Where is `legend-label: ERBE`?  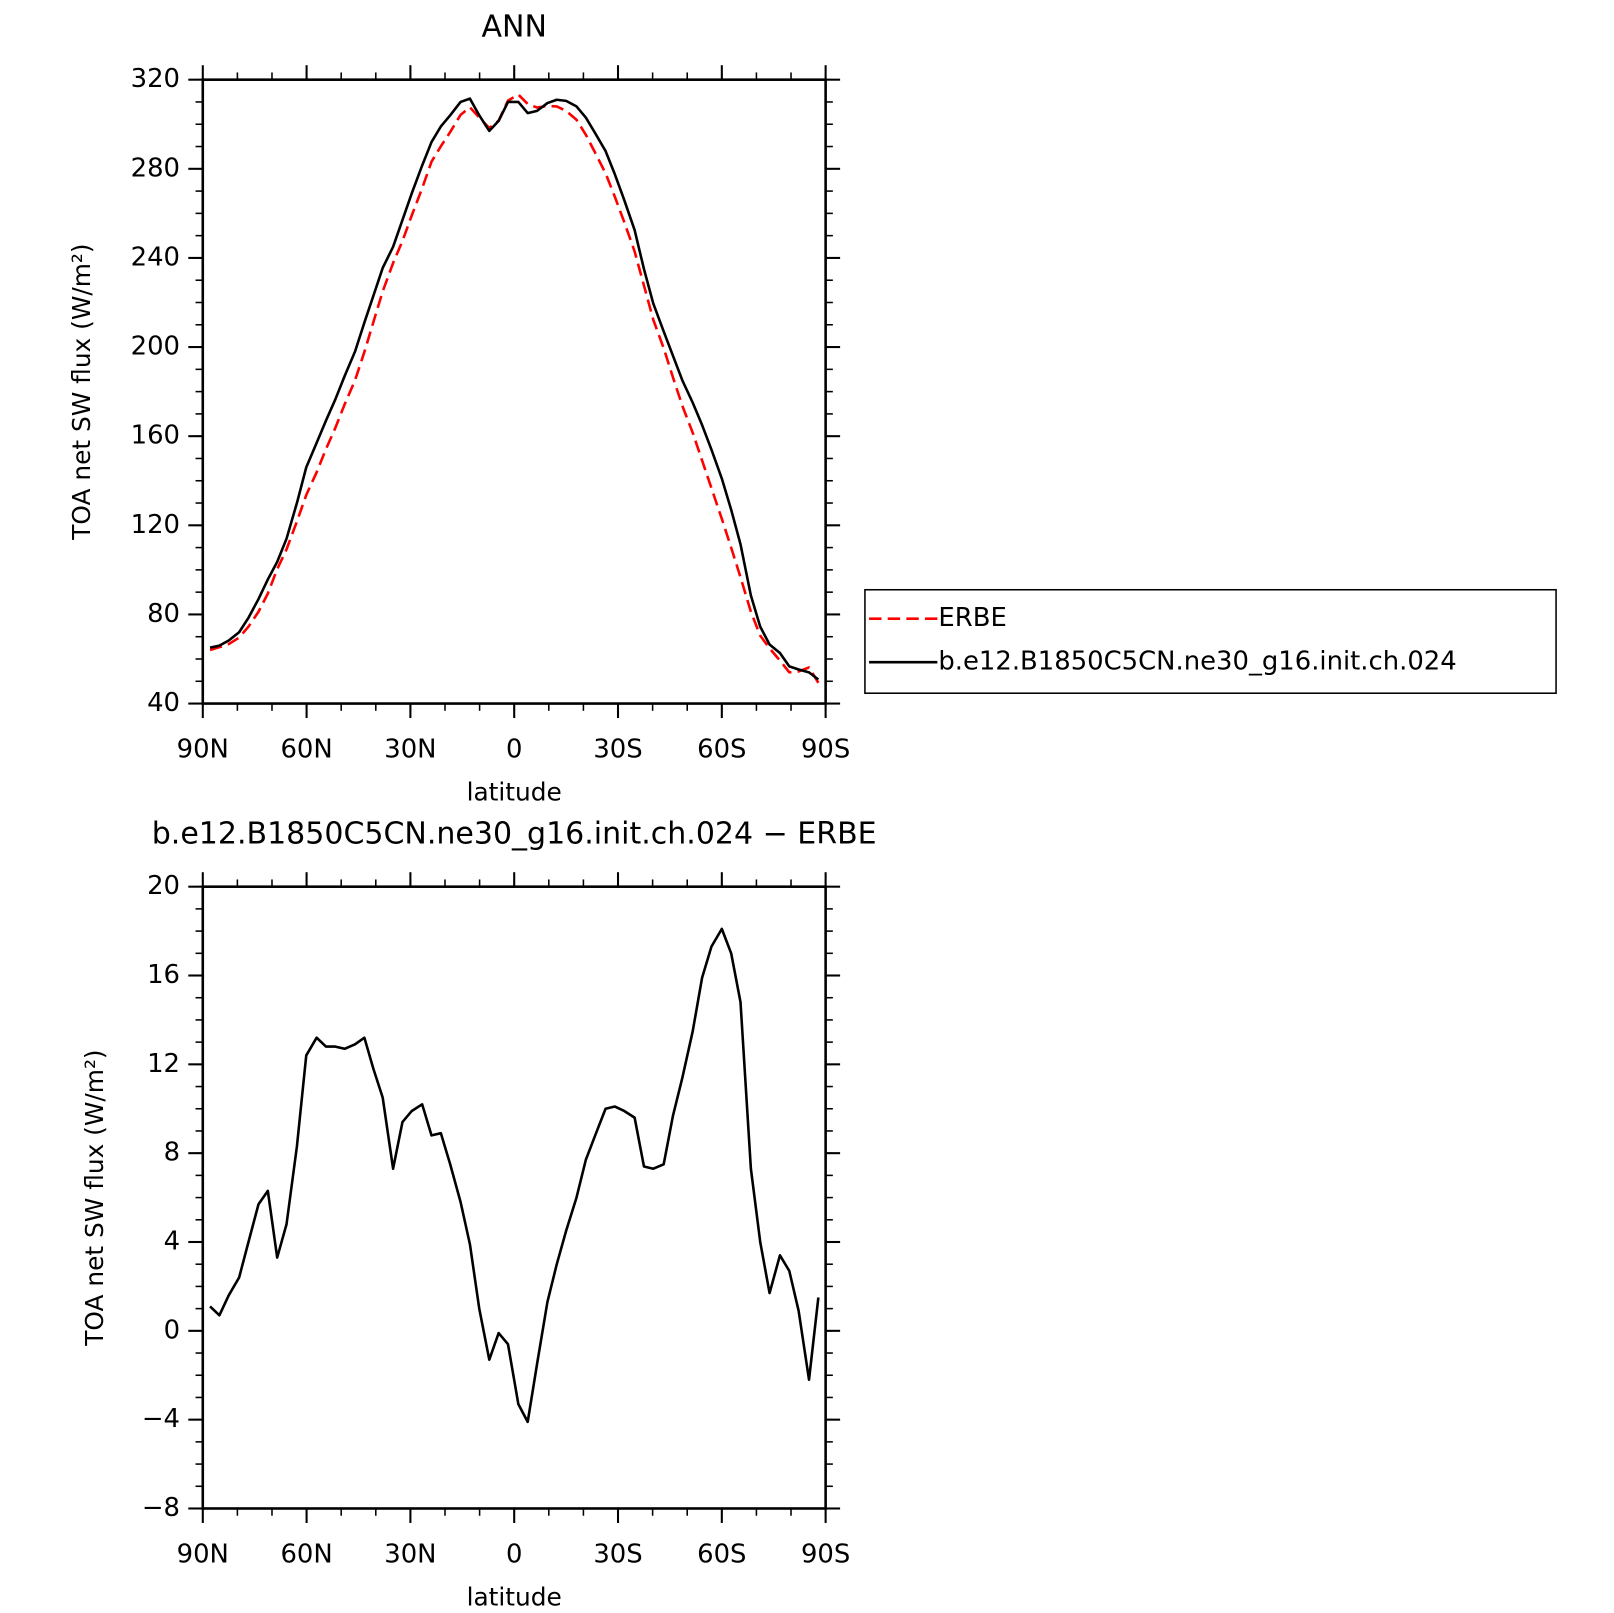
legend-label: ERBE is located at coordinates (972, 618).